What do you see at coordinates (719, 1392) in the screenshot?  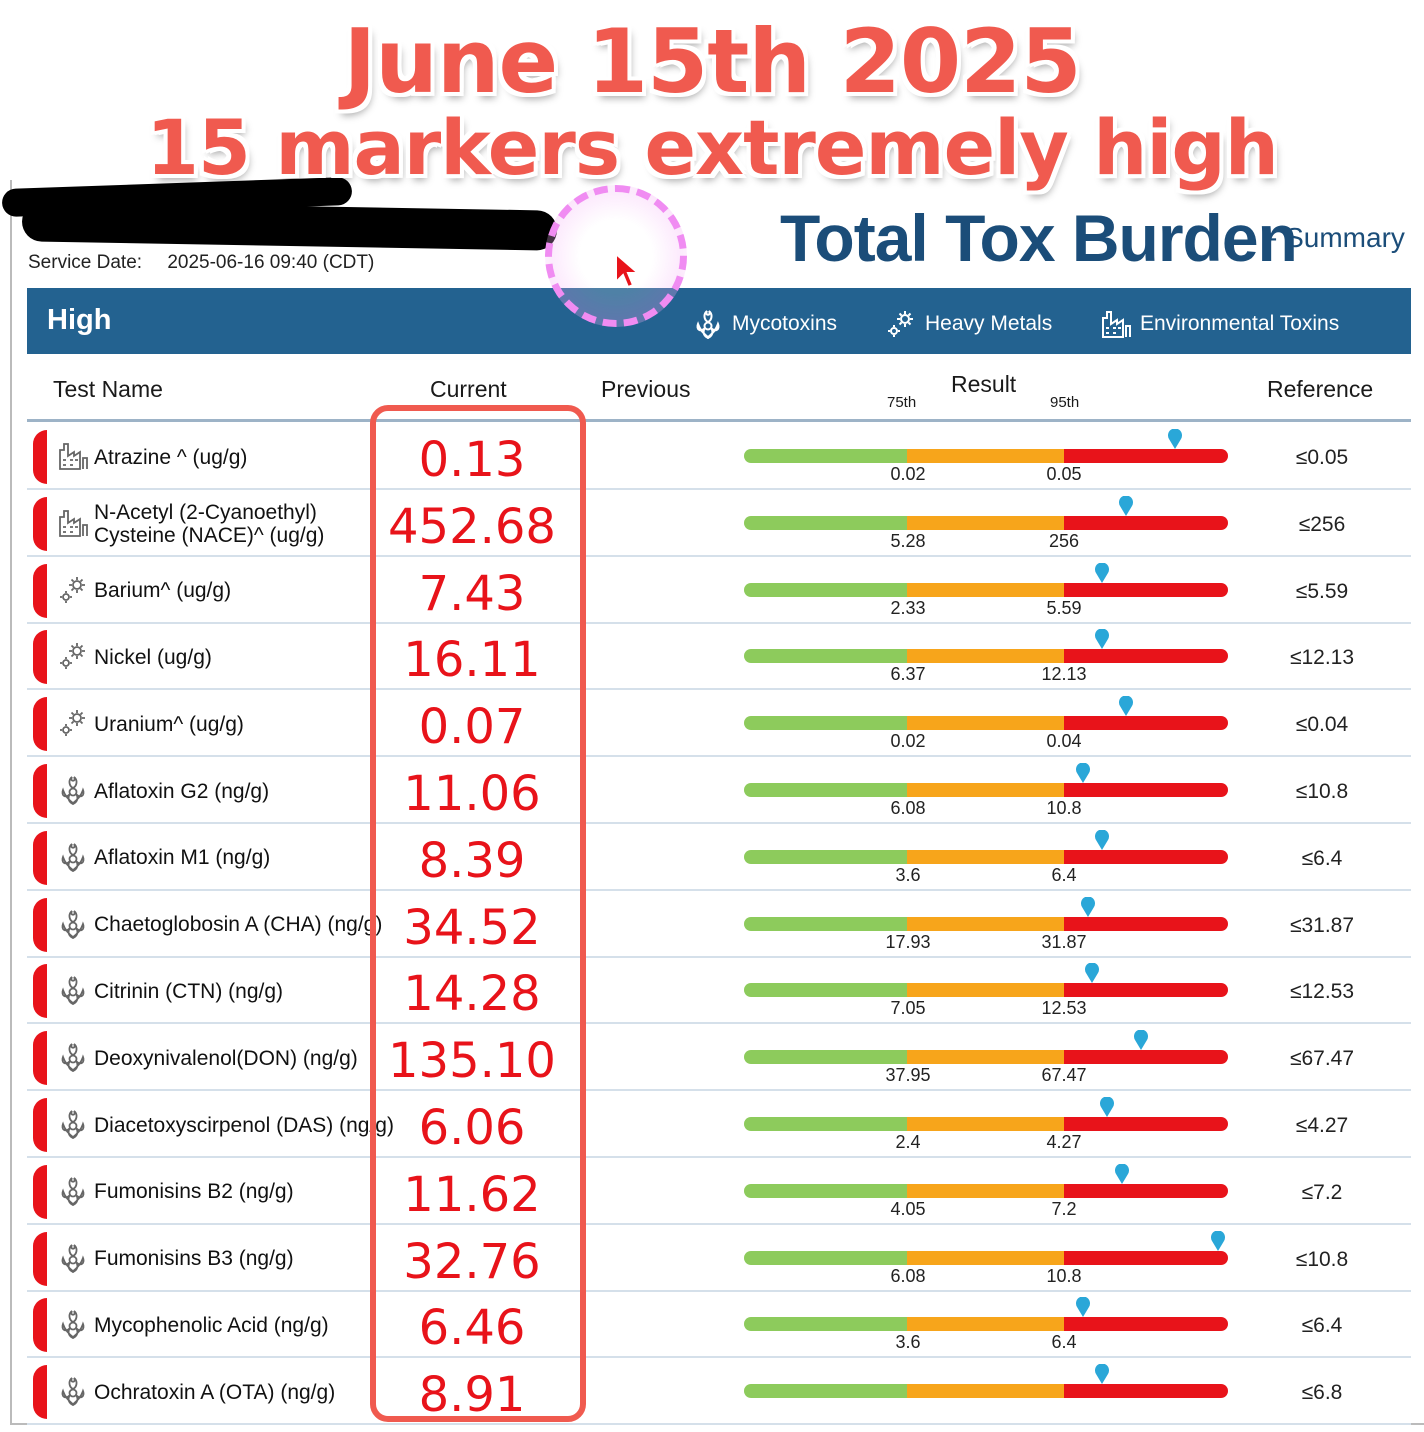 I see `table-row: Ochratoxin A (OTA) (ng/g) 8.91 ≤6.8` at bounding box center [719, 1392].